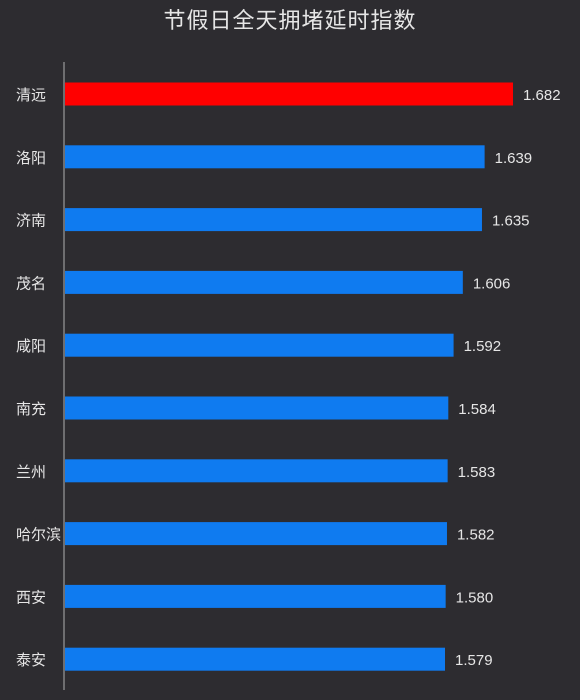 This screenshot has height=700, width=580. What do you see at coordinates (38, 535) in the screenshot?
I see `category-label-8: 哈尔滨` at bounding box center [38, 535].